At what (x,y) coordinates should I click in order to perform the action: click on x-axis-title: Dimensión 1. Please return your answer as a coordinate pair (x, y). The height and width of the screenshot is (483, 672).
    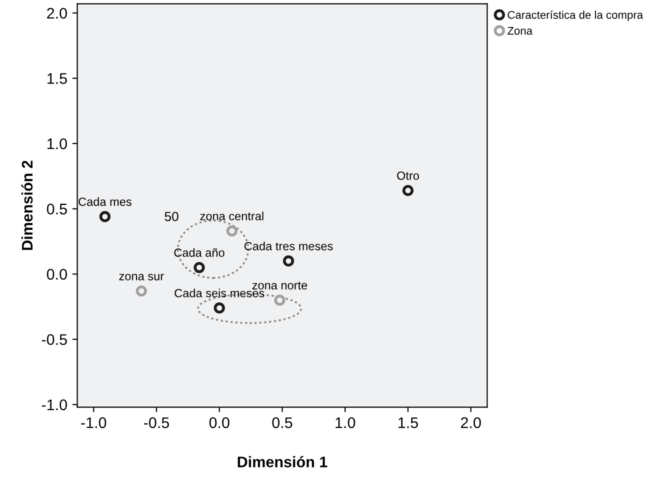
    Looking at the image, I should click on (283, 462).